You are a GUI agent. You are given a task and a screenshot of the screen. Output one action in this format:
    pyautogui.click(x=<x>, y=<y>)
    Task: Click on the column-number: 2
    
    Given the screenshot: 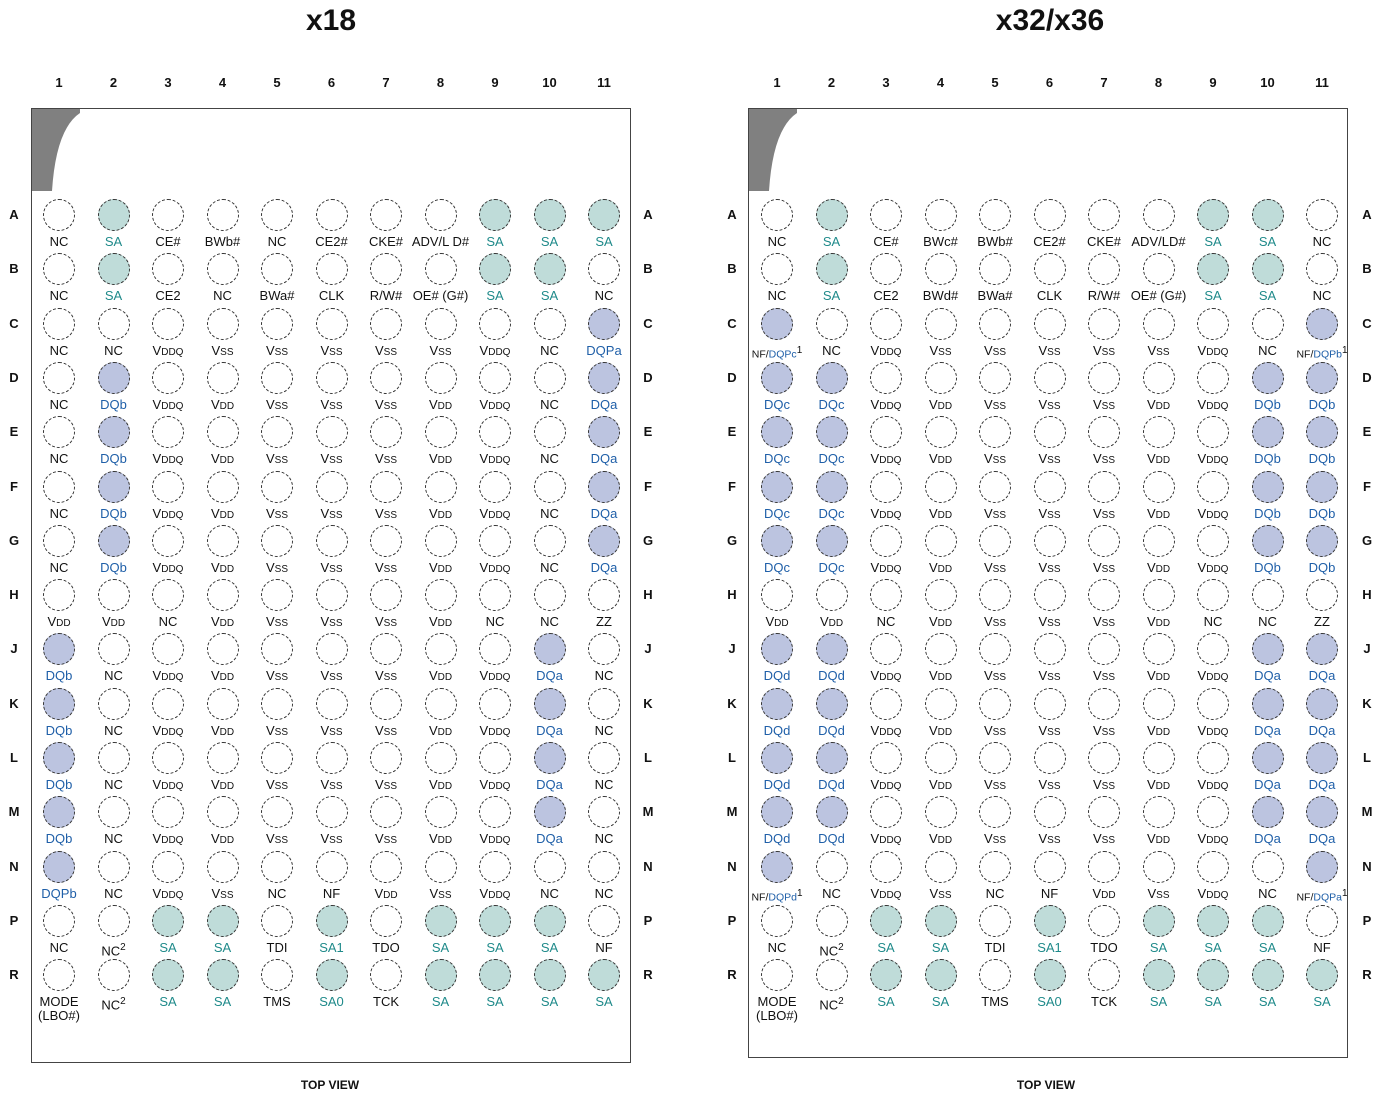 What is the action you would take?
    pyautogui.click(x=831, y=82)
    